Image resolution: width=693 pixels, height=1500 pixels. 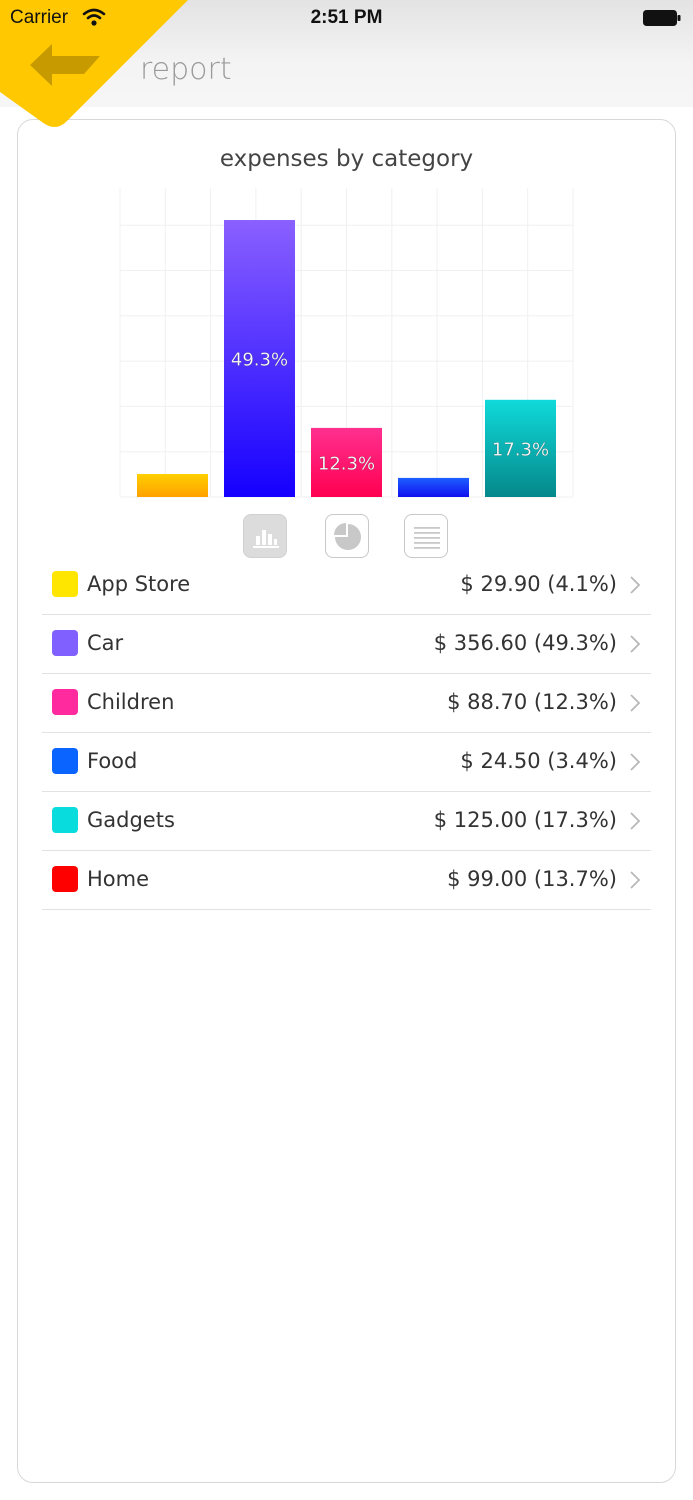 I want to click on category-amount: $ 356.60 (49.3%), so click(x=525, y=643).